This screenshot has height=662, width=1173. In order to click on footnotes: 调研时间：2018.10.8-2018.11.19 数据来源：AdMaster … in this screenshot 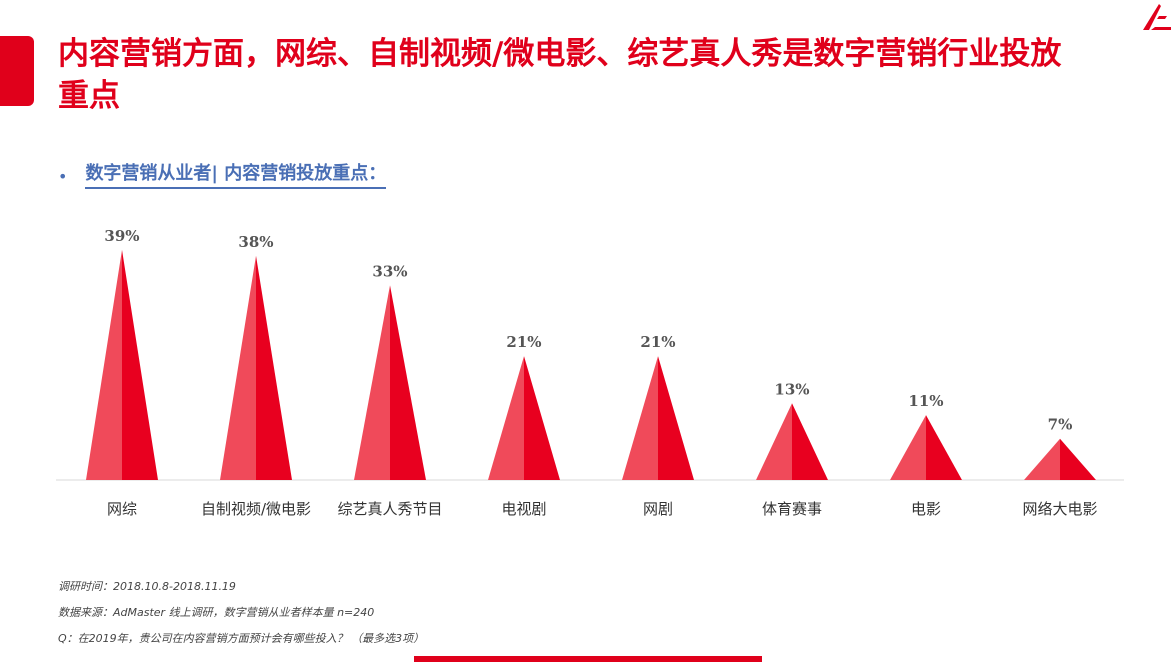, I will do `click(241, 613)`.